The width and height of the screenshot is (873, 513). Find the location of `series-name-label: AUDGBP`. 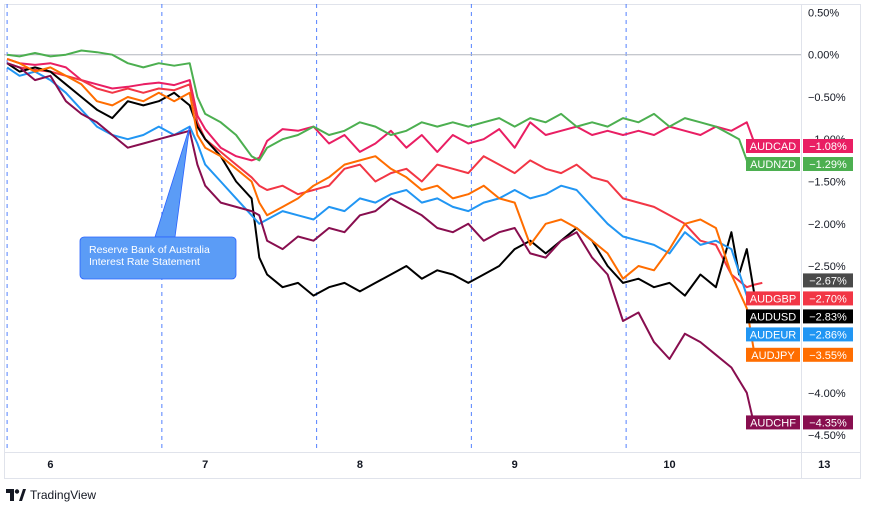

series-name-label: AUDGBP is located at coordinates (773, 299).